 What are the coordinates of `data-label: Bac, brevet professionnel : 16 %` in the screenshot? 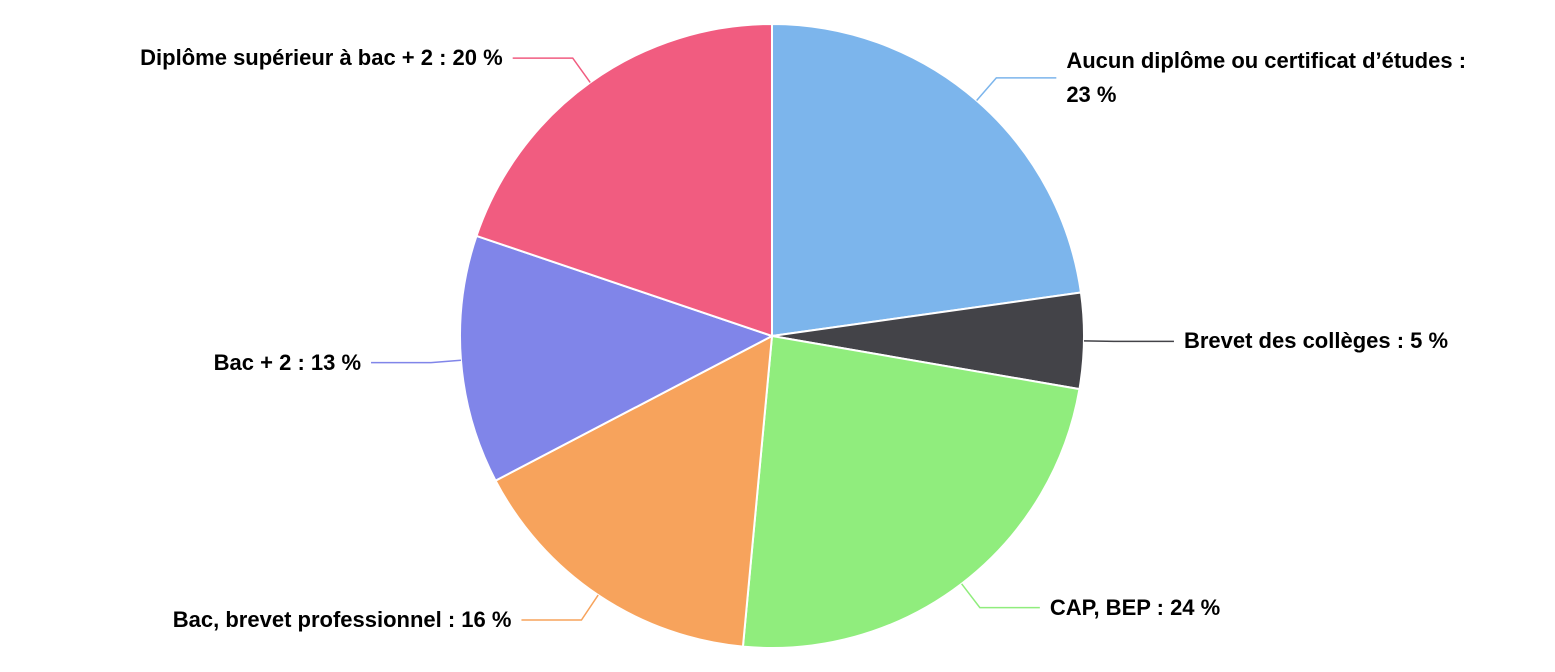 It's located at (342, 619).